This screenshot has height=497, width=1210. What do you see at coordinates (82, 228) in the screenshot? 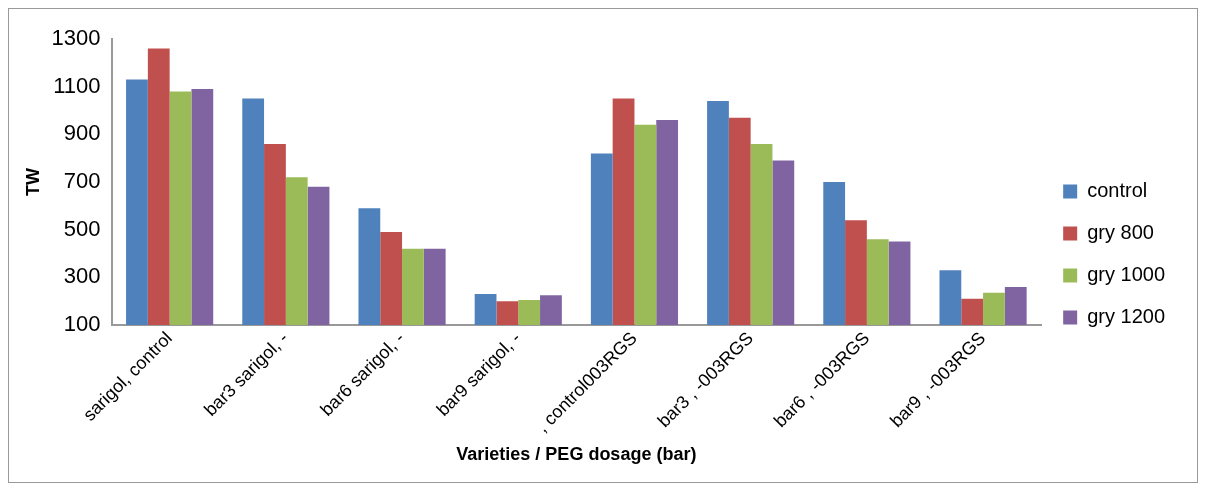
I see `y-tick-label: 500` at bounding box center [82, 228].